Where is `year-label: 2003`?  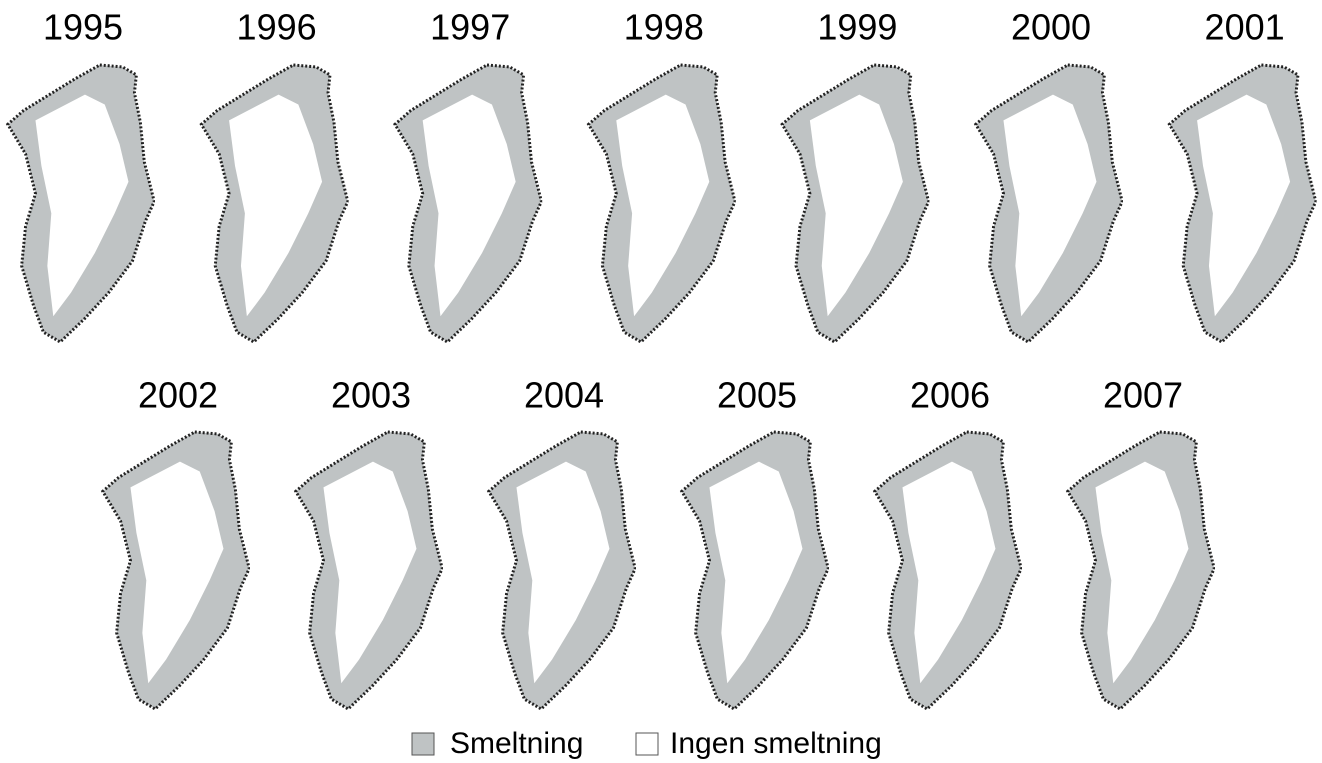
year-label: 2003 is located at coordinates (371, 395).